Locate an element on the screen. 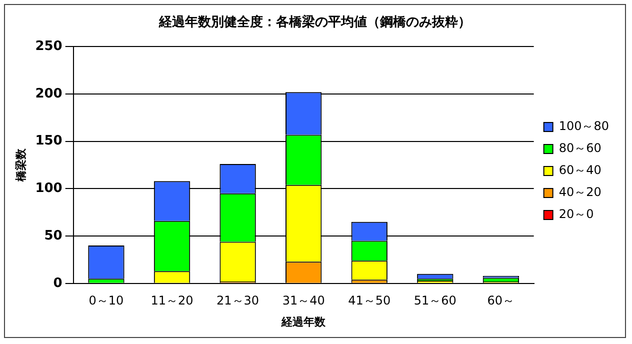  legend-label: 40～20 is located at coordinates (580, 192).